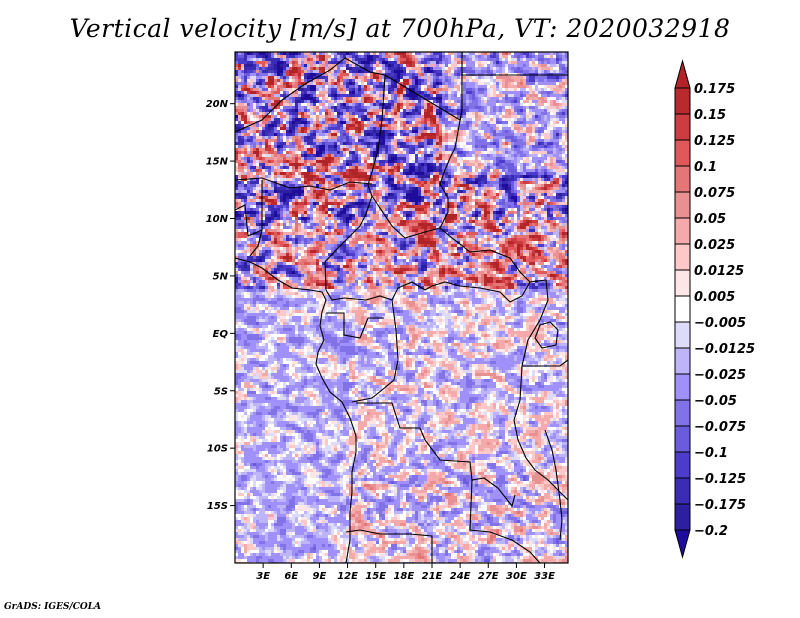 The height and width of the screenshot is (618, 800). What do you see at coordinates (705, 167) in the screenshot?
I see `colorbar-label: 0.1` at bounding box center [705, 167].